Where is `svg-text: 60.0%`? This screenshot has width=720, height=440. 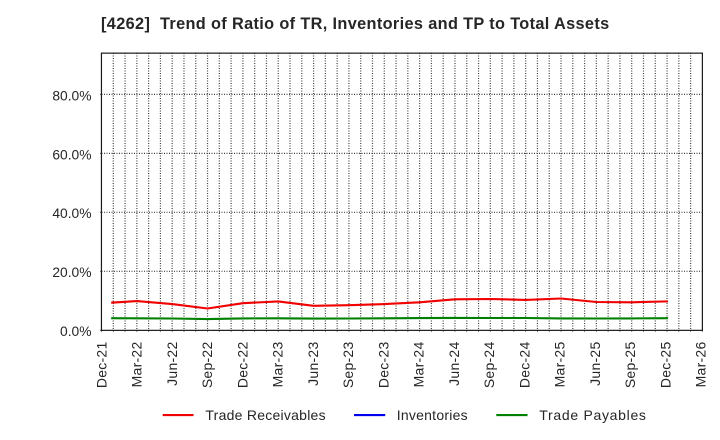
svg-text: 60.0% is located at coordinates (71, 154).